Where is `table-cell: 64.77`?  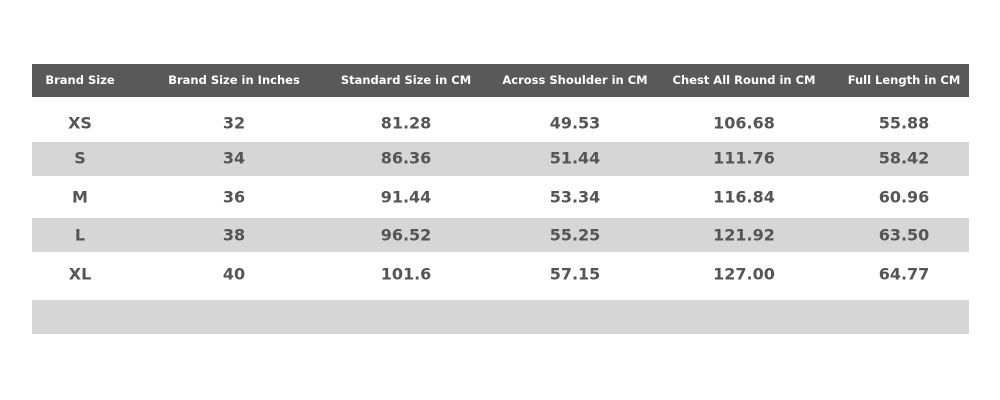 table-cell: 64.77 is located at coordinates (904, 274).